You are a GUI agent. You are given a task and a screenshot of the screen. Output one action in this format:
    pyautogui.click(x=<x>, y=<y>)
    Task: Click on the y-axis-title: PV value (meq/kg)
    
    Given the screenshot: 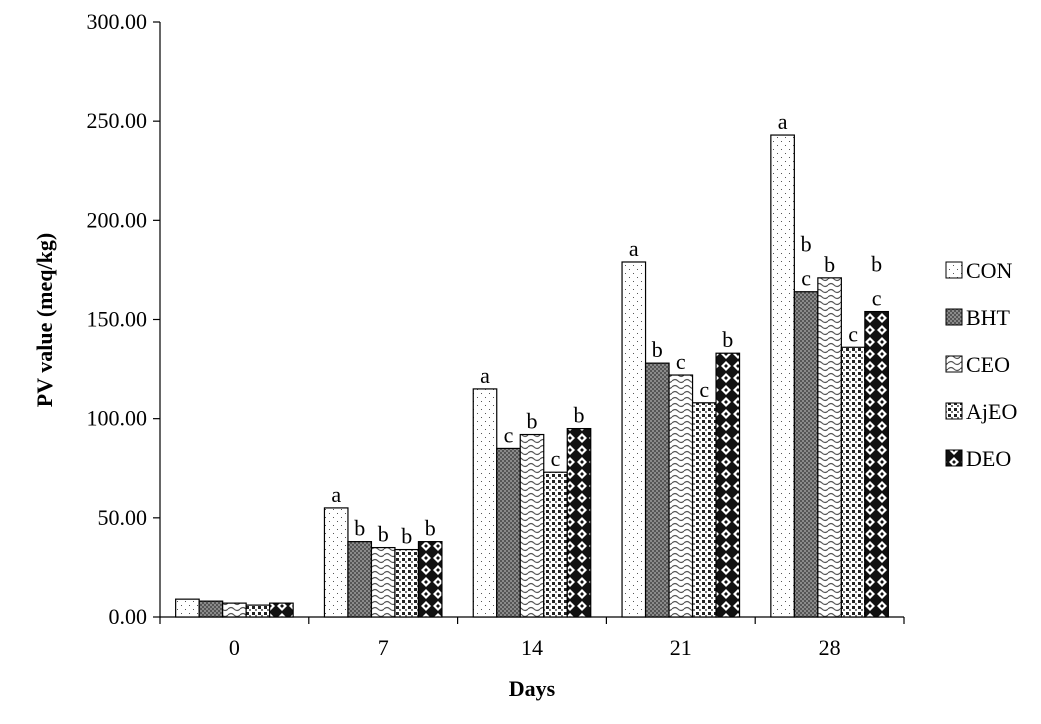 What is the action you would take?
    pyautogui.click(x=44, y=320)
    